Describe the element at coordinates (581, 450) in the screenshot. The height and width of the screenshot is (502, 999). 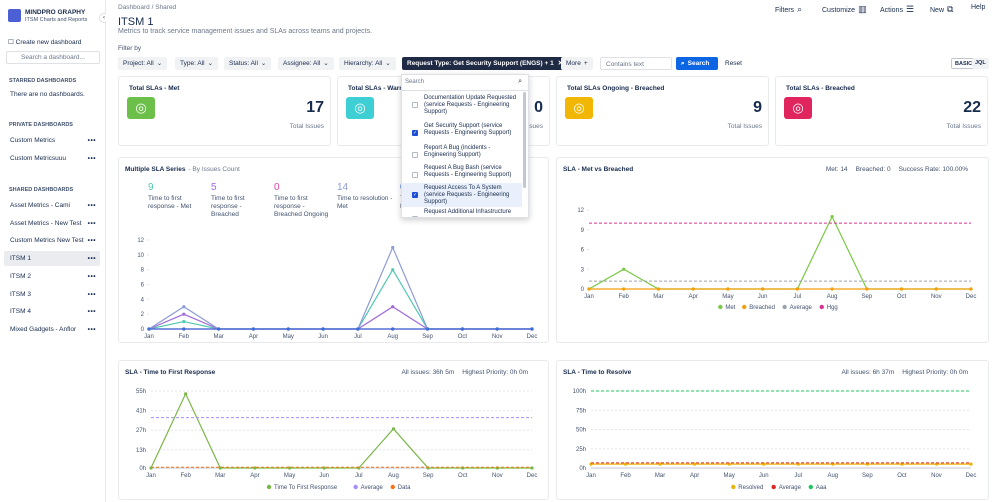
I see `y-tick-label: 25h` at that location.